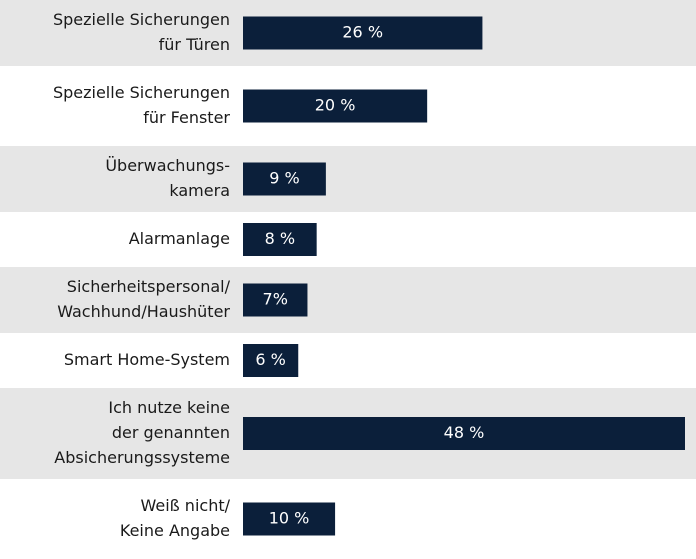  Describe the element at coordinates (179, 238) in the screenshot. I see `category-label: Alarmanlage` at that location.